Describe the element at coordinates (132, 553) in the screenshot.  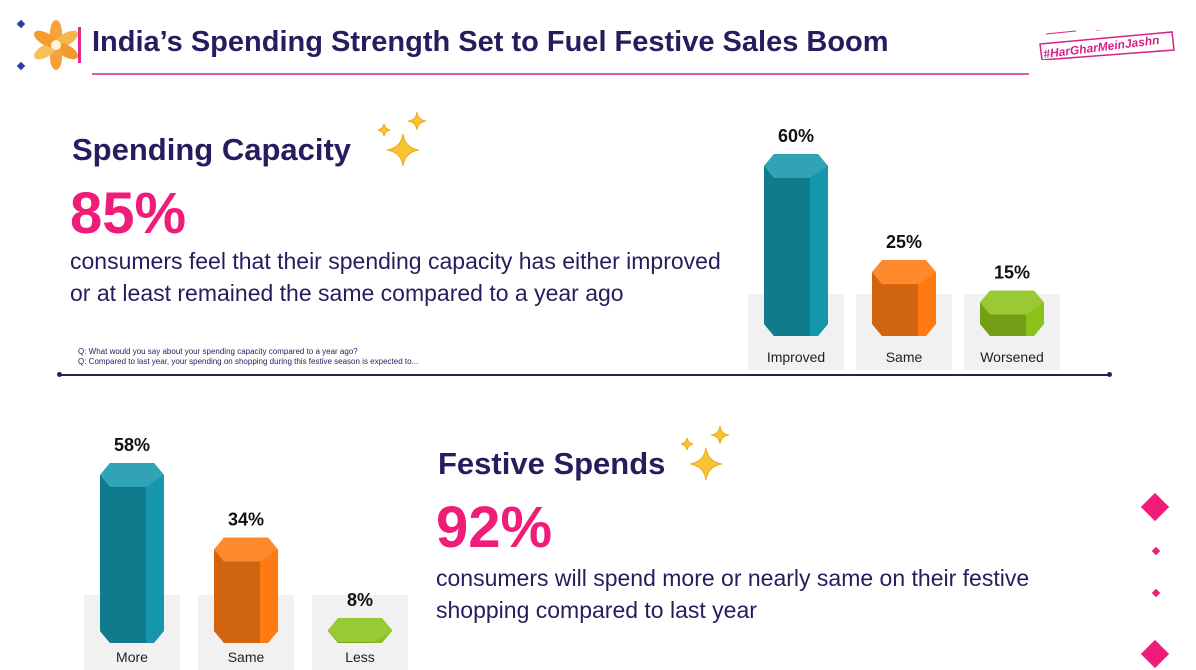
I see `bar-more` at that location.